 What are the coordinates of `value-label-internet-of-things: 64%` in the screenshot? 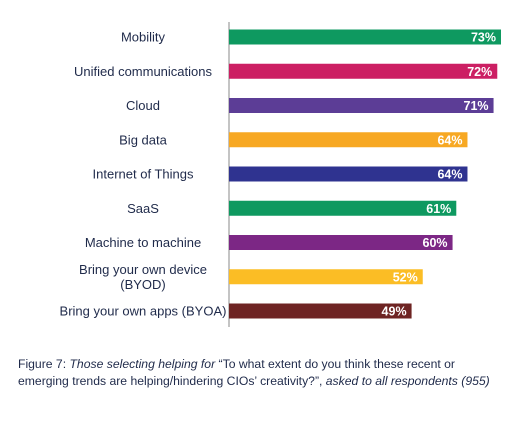 It's located at (449, 175).